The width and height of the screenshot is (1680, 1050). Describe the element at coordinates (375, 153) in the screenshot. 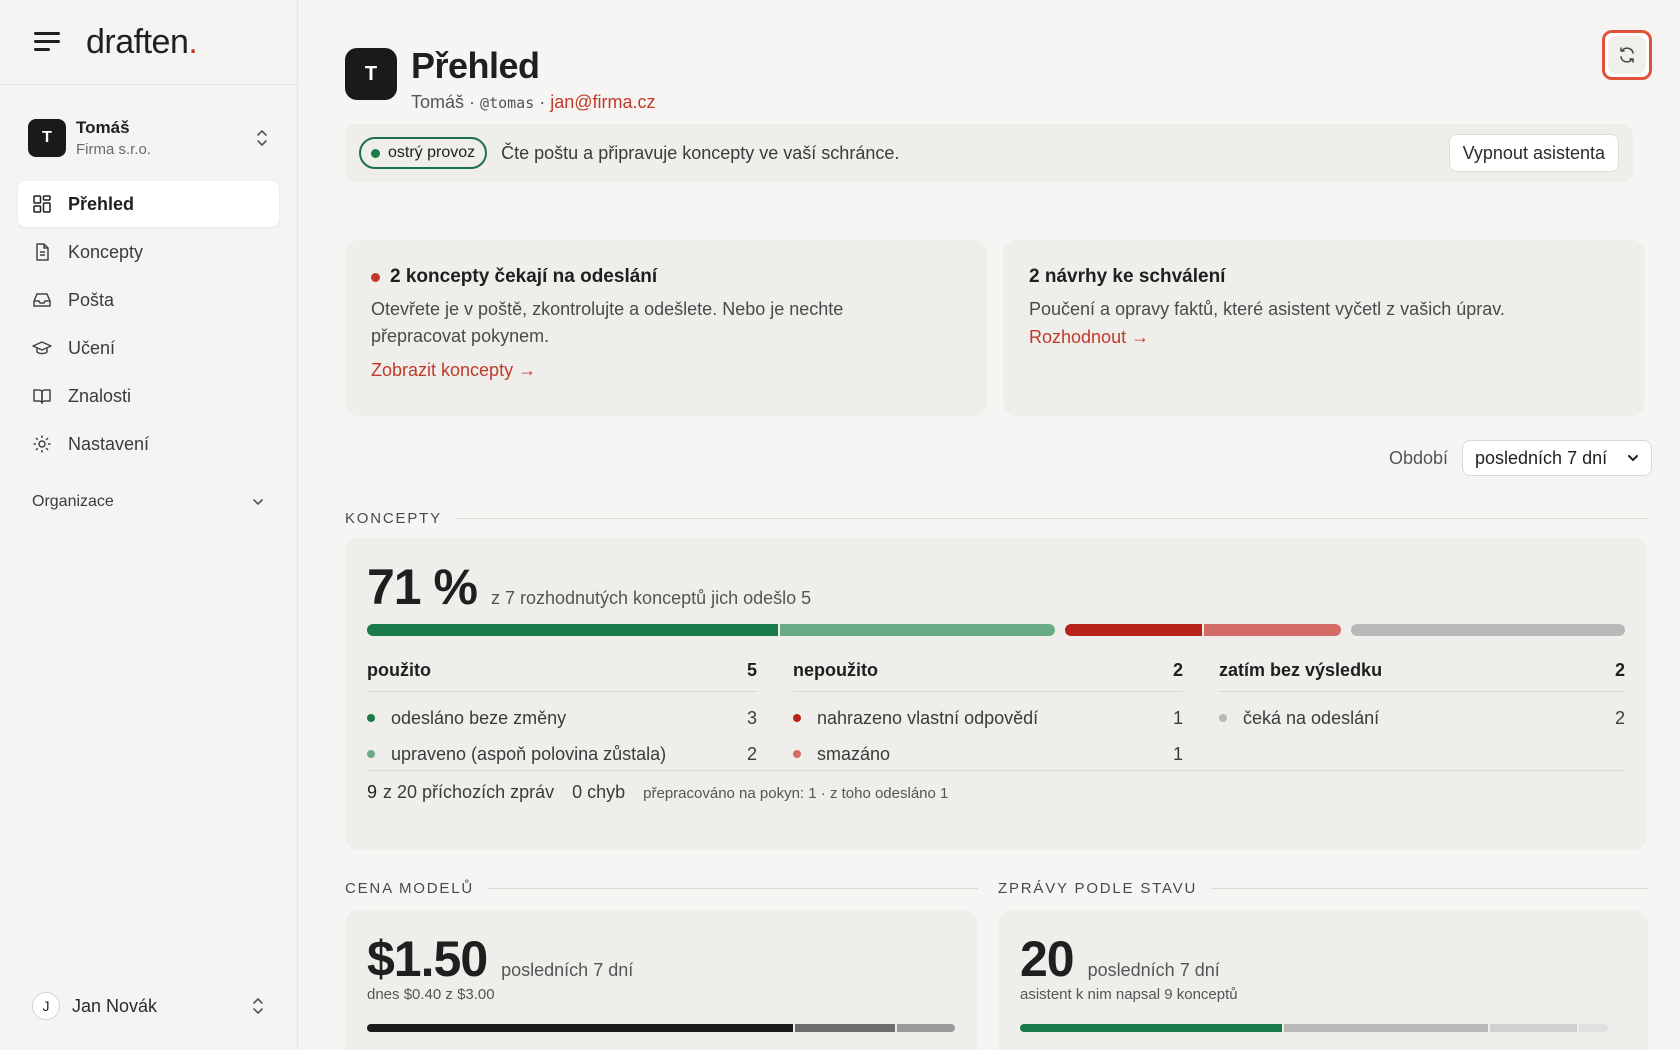

I see `status-dot` at that location.